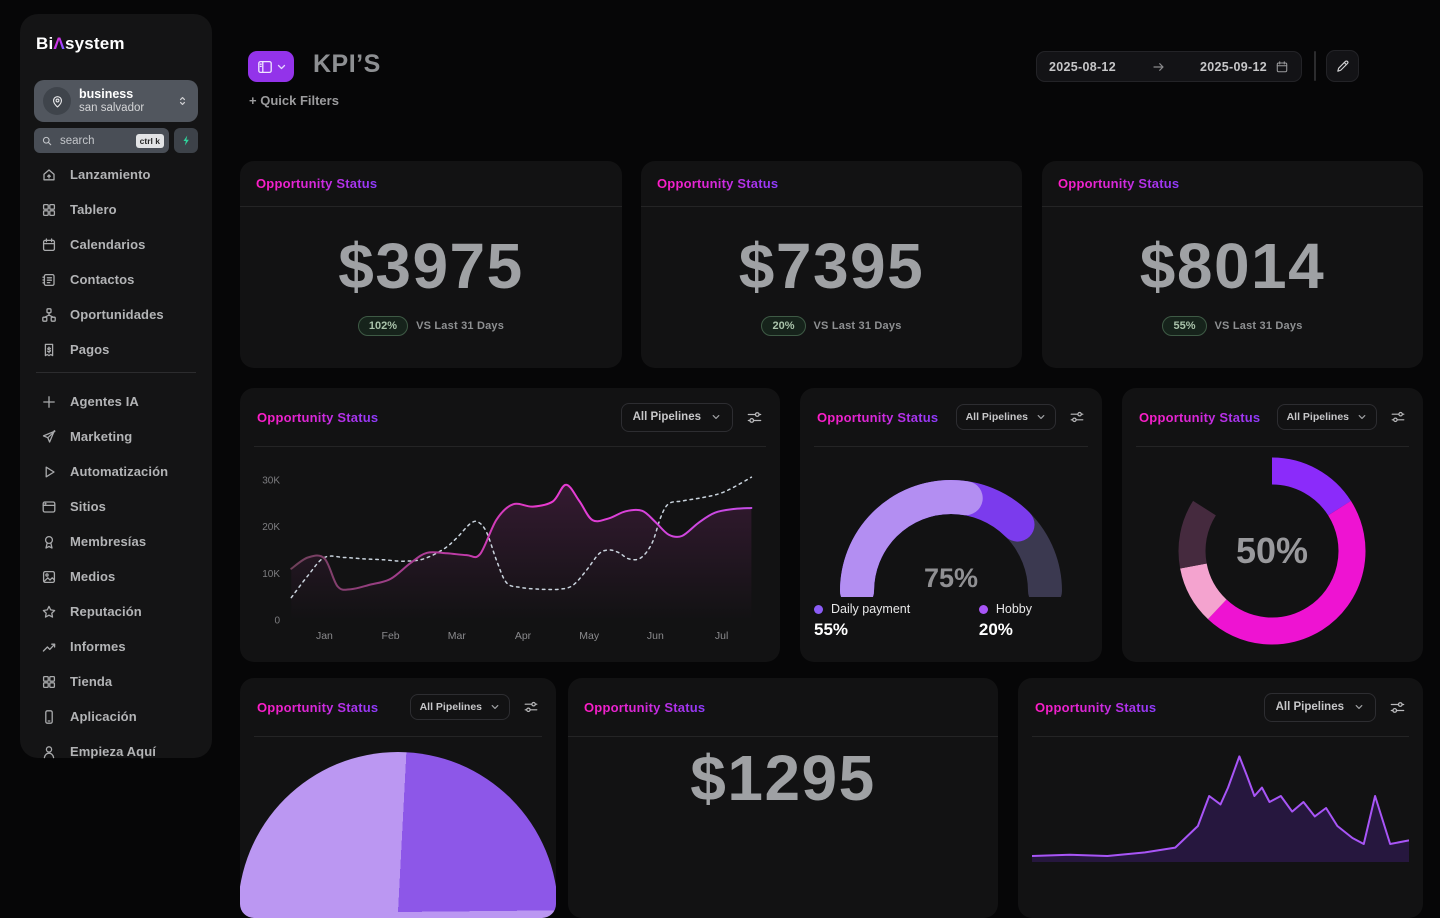 The image size is (1440, 918). What do you see at coordinates (1158, 67) in the screenshot?
I see `arrow-right-icon` at bounding box center [1158, 67].